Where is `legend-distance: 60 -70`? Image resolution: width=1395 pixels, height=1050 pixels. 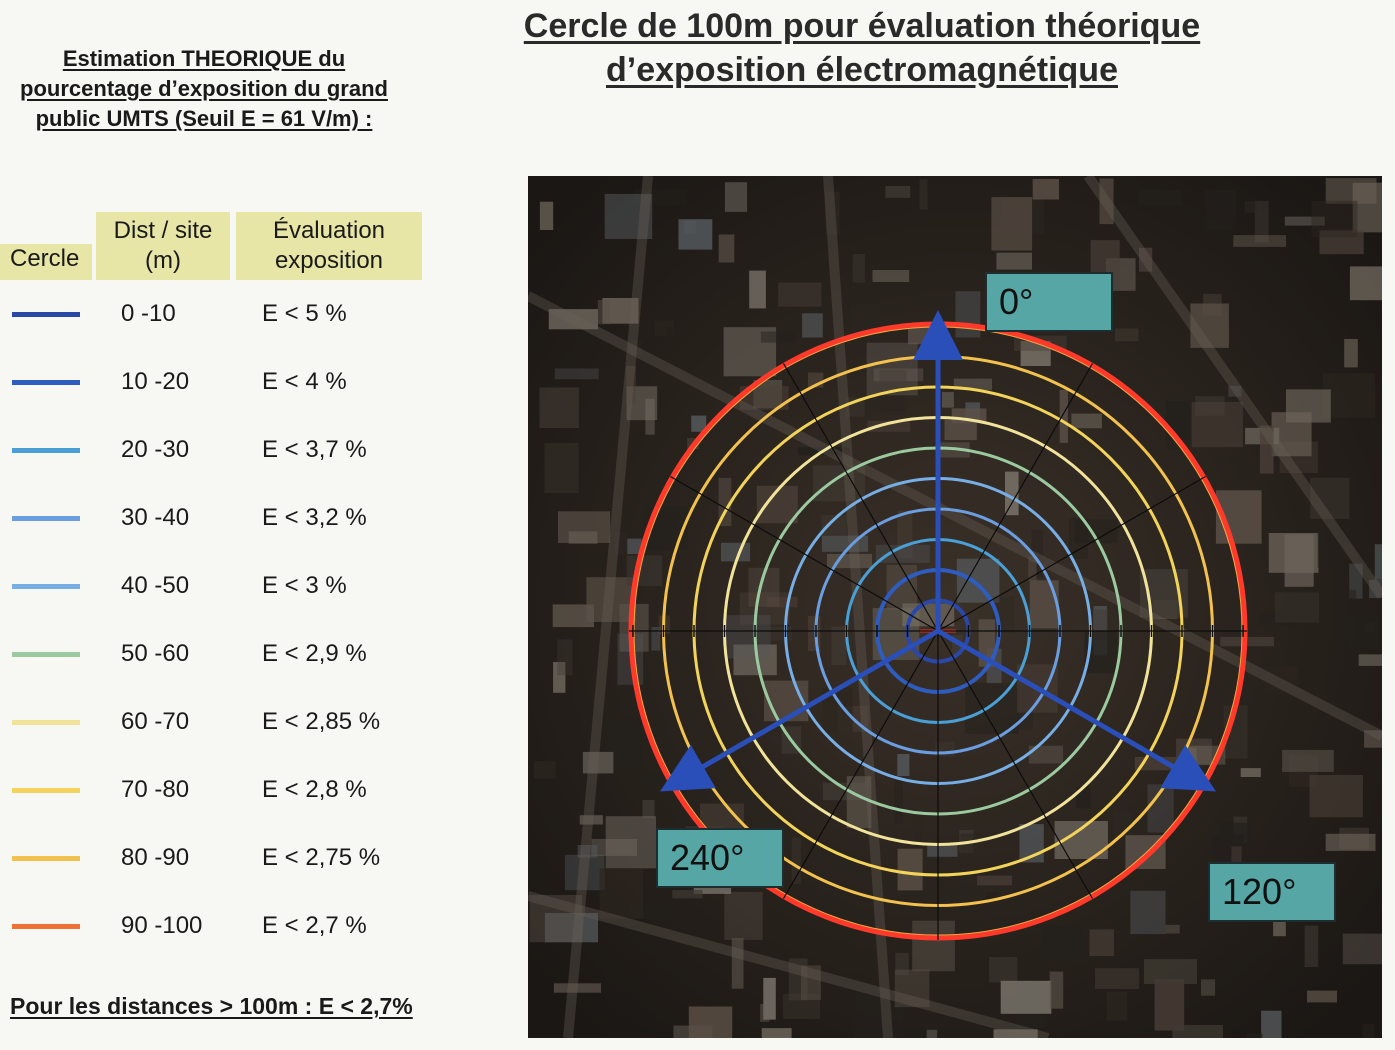
legend-distance: 60 -70 is located at coordinates (155, 721).